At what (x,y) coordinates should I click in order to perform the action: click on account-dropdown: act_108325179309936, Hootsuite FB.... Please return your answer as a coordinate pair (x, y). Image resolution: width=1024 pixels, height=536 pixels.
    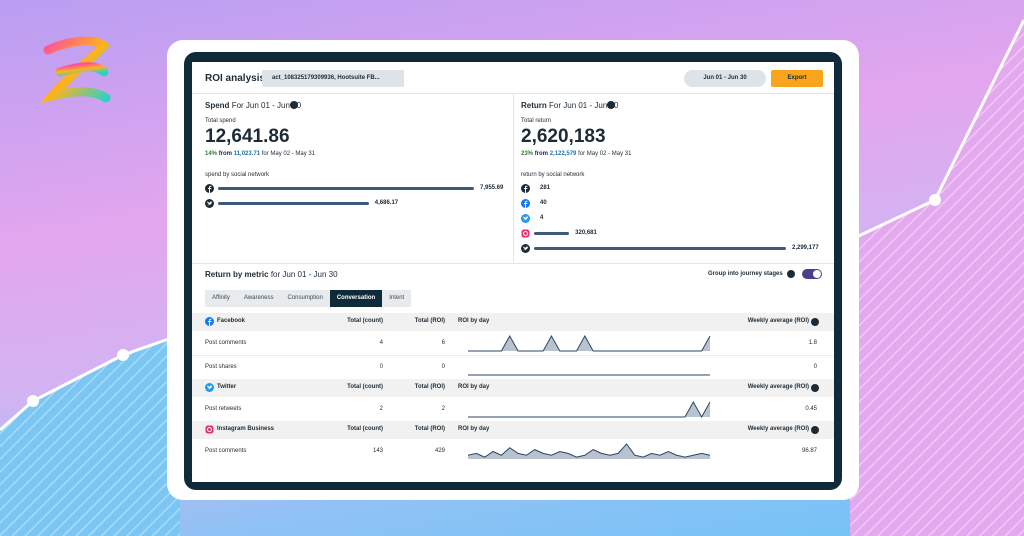
    Looking at the image, I should click on (333, 78).